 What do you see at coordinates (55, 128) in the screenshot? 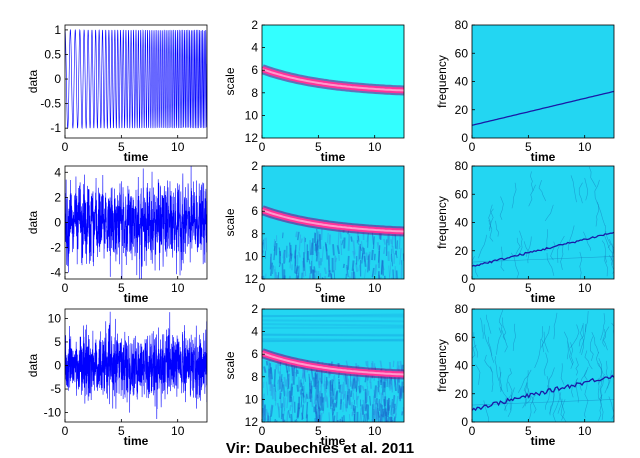
I see `y-tick-label: -1` at bounding box center [55, 128].